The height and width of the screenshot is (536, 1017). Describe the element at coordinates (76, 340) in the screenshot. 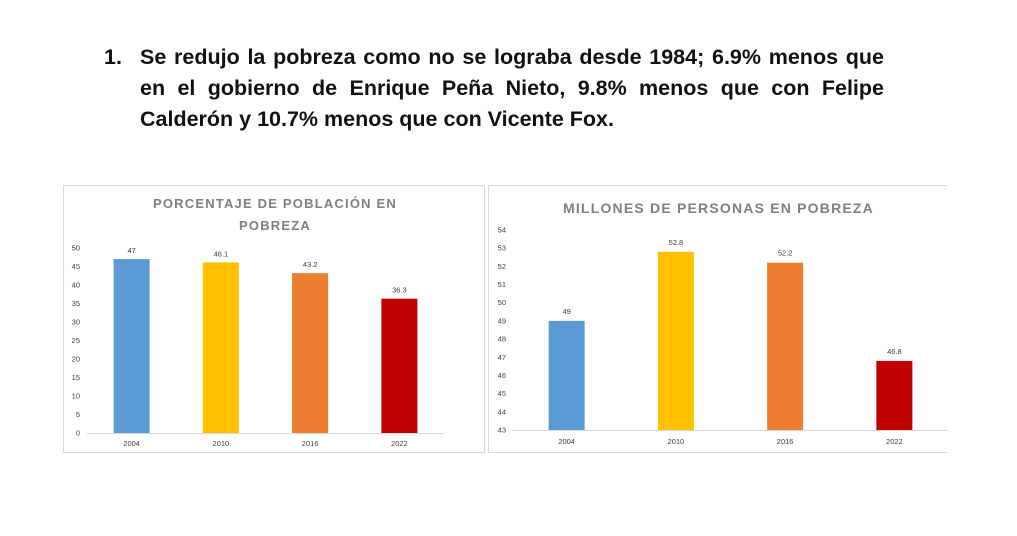

I see `y-tick-label: 25` at that location.